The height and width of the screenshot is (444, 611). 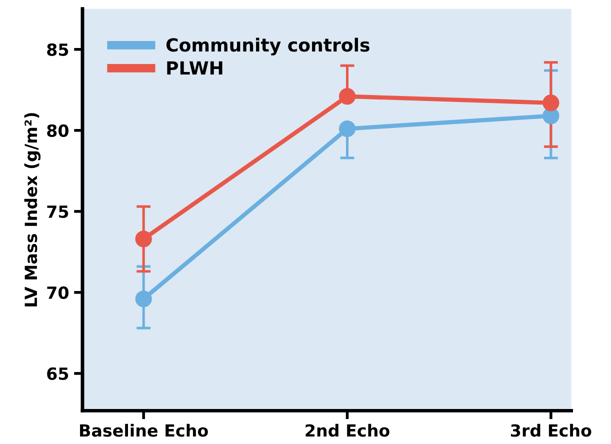 I want to click on y-tick-label: 70, so click(x=57, y=292).